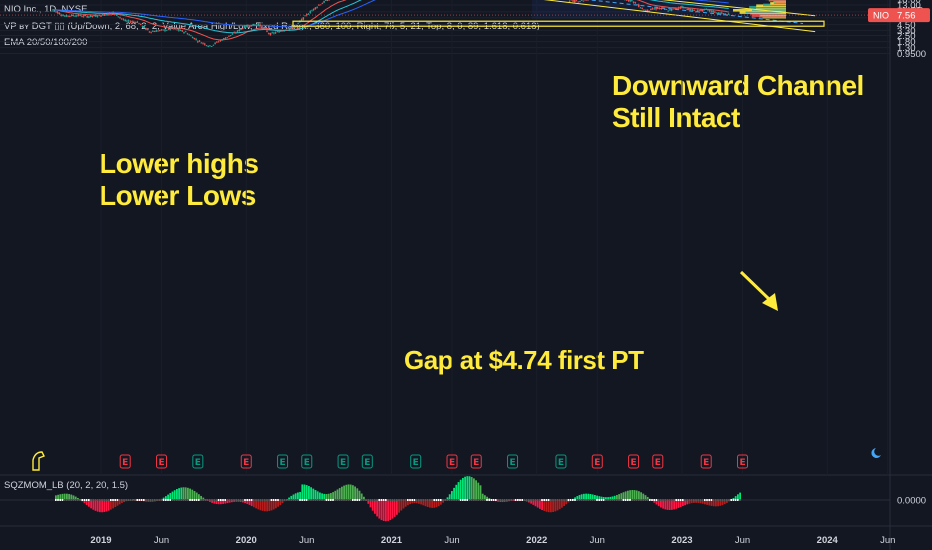 The height and width of the screenshot is (550, 932). What do you see at coordinates (738, 102) in the screenshot?
I see `annotation-downward-channel: Downward Channel Still Intact` at bounding box center [738, 102].